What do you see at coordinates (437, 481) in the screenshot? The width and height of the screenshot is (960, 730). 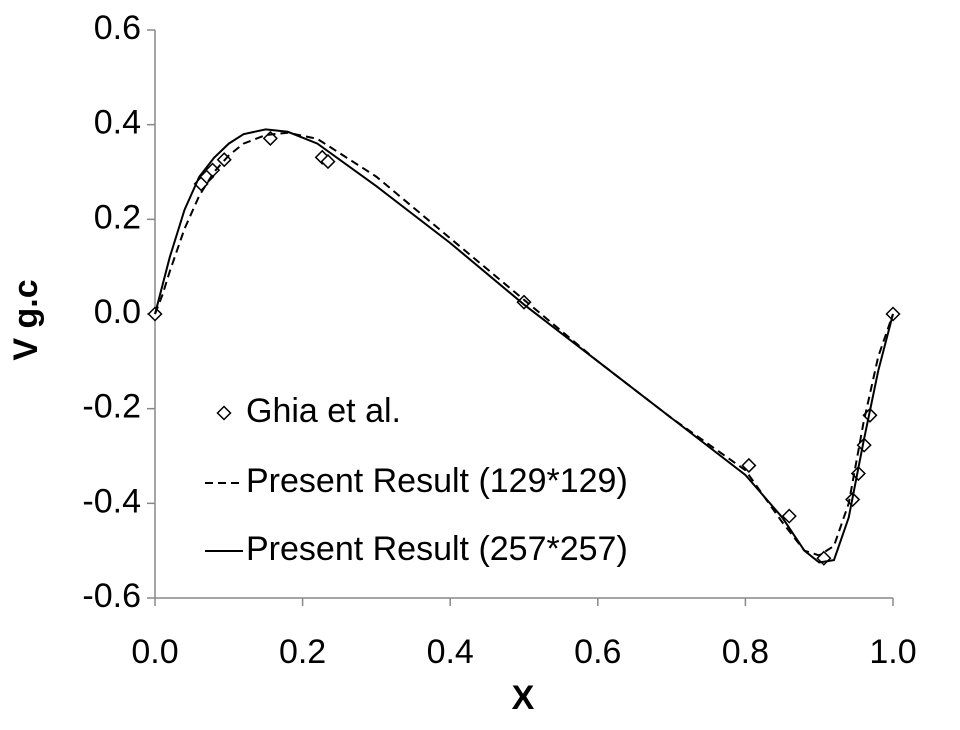 I see `legend-label: Present Result (129*129)` at bounding box center [437, 481].